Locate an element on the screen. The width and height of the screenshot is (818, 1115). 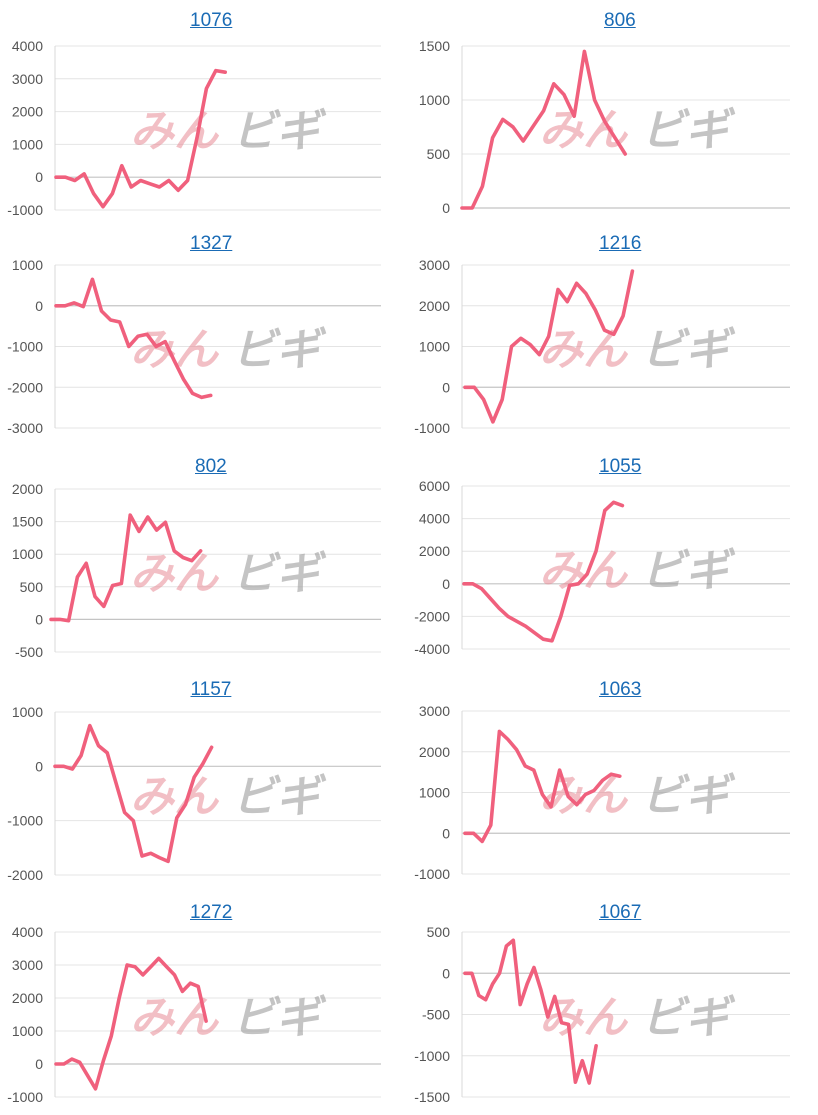
chart-806: 806 1500 1000 500 0 みん ビギ is located at coordinates (613, 111).